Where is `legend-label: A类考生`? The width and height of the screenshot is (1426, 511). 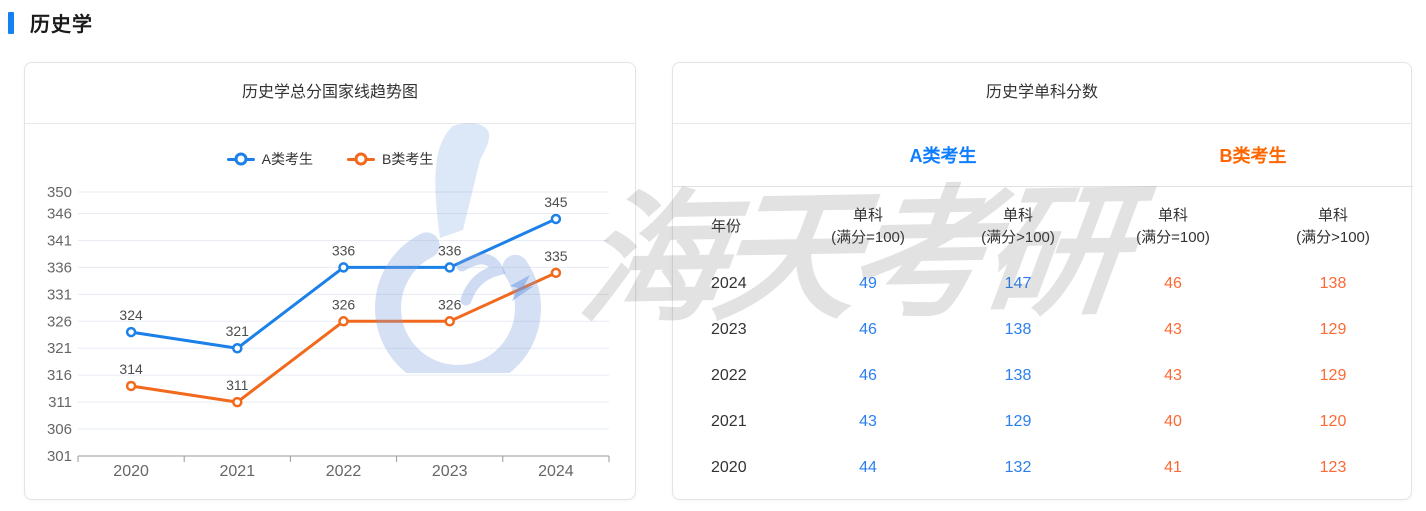 legend-label: A类考生 is located at coordinates (287, 159).